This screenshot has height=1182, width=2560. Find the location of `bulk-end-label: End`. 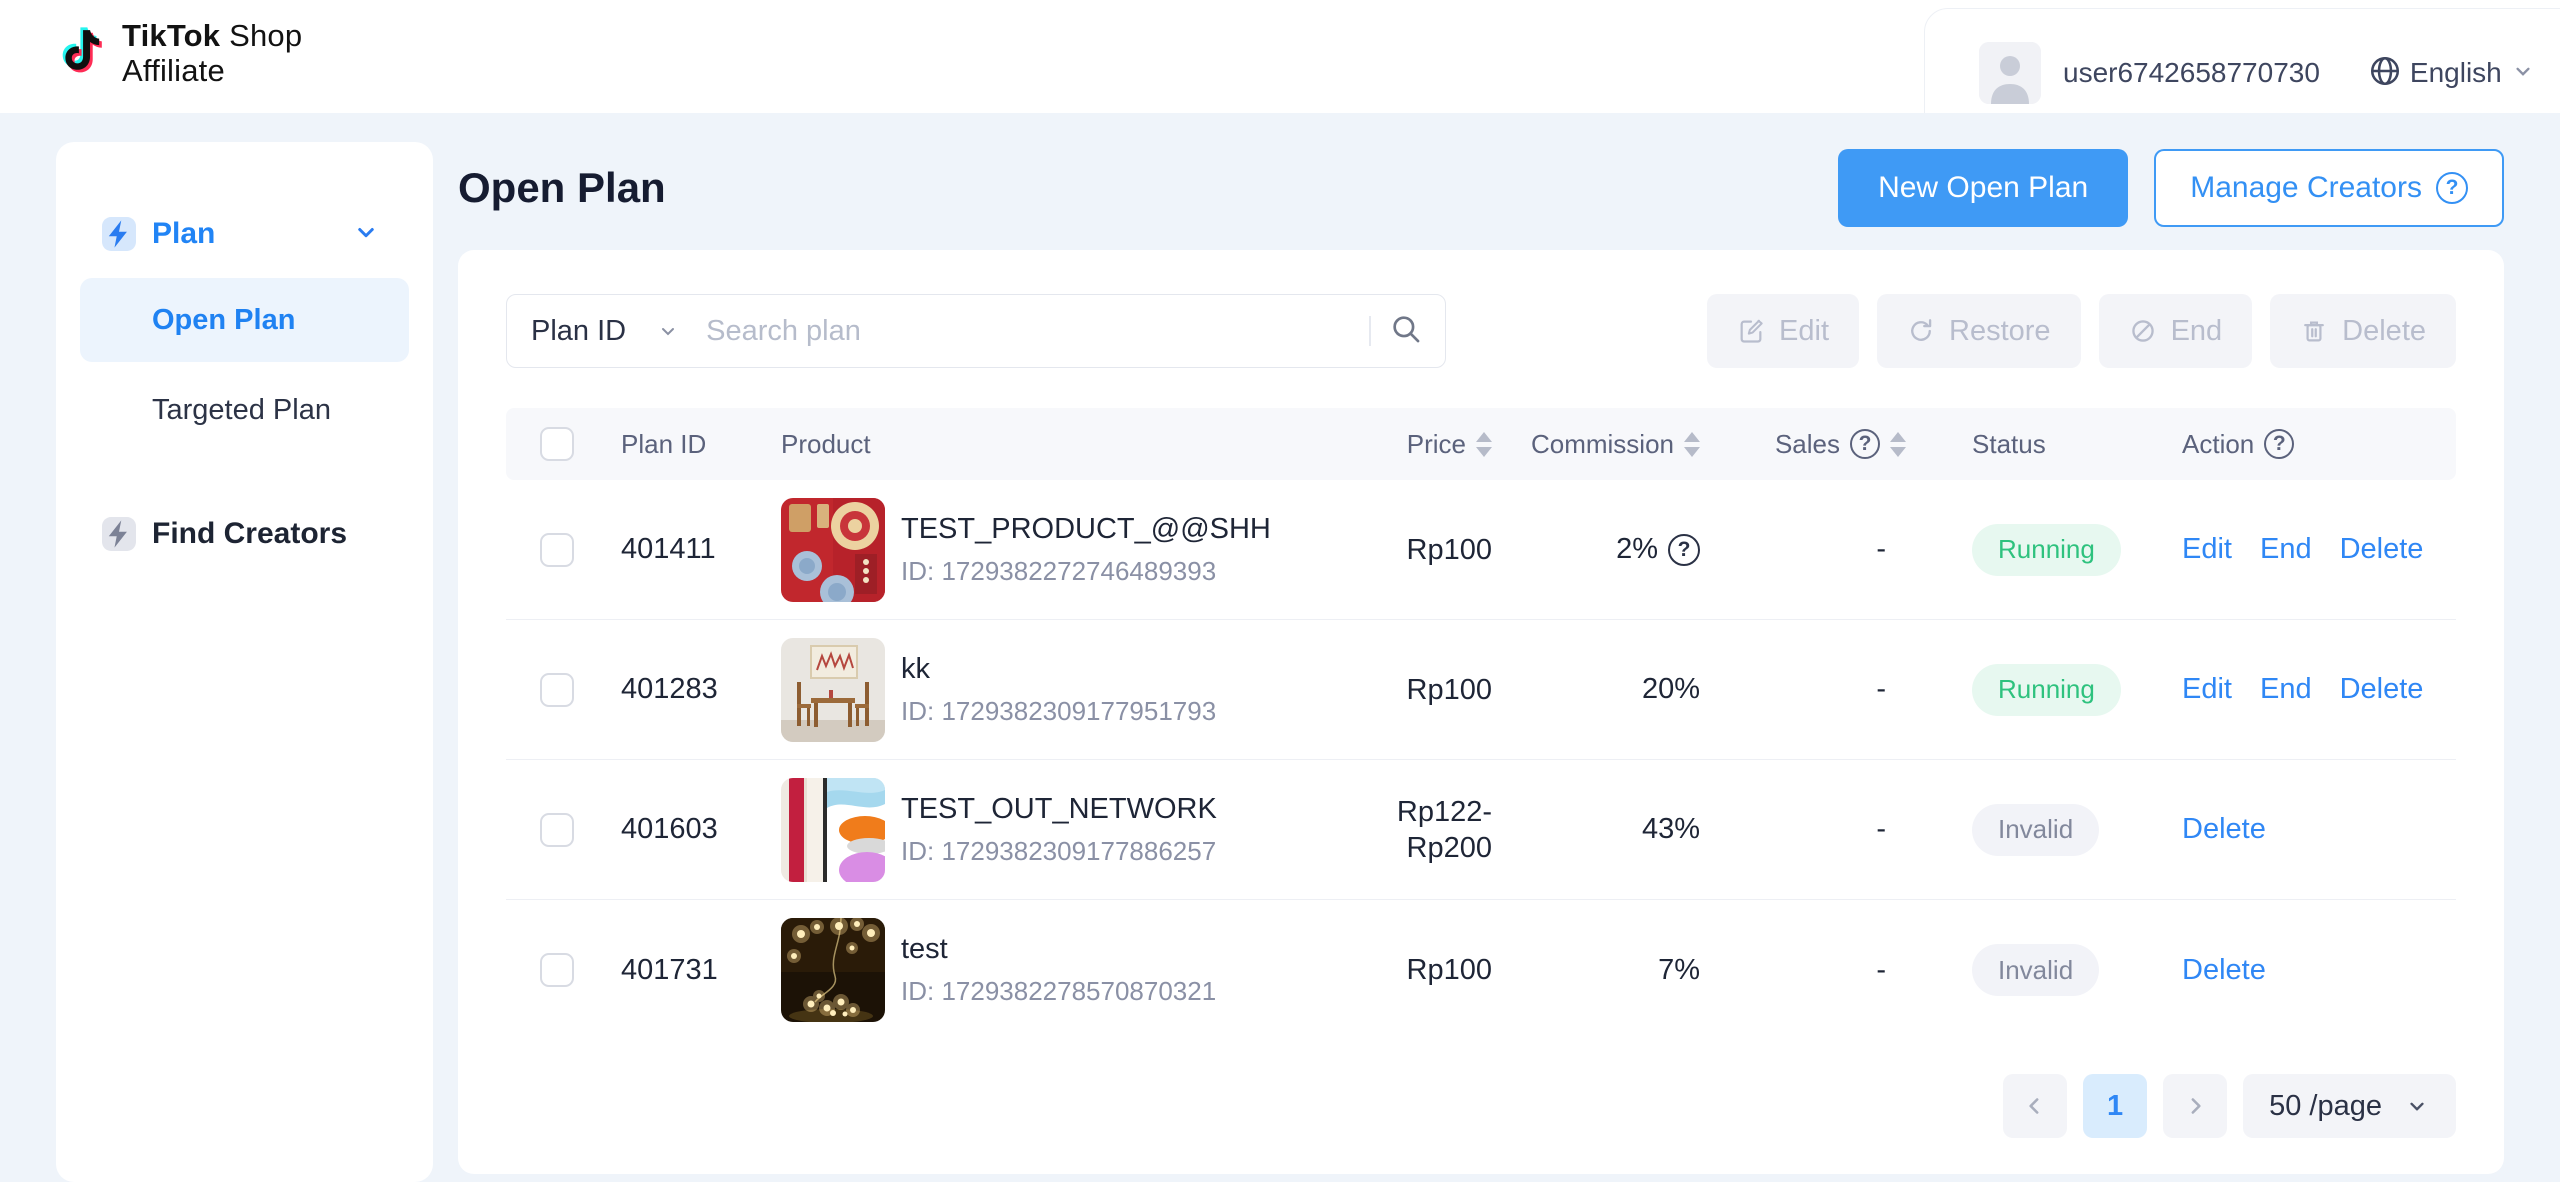

bulk-end-label: End is located at coordinates (2196, 330).